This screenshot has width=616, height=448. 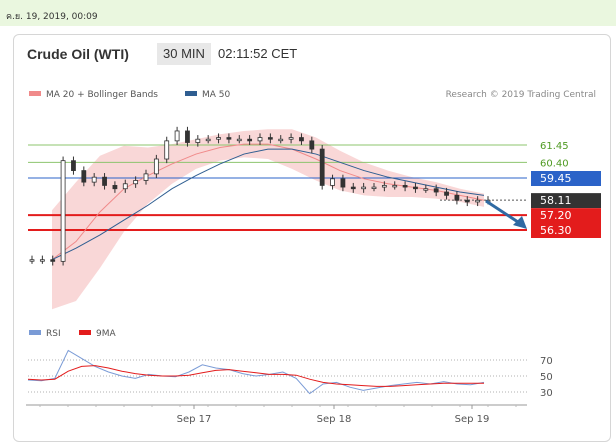 What do you see at coordinates (556, 200) in the screenshot?
I see `level-label-58.11: 58.11` at bounding box center [556, 200].